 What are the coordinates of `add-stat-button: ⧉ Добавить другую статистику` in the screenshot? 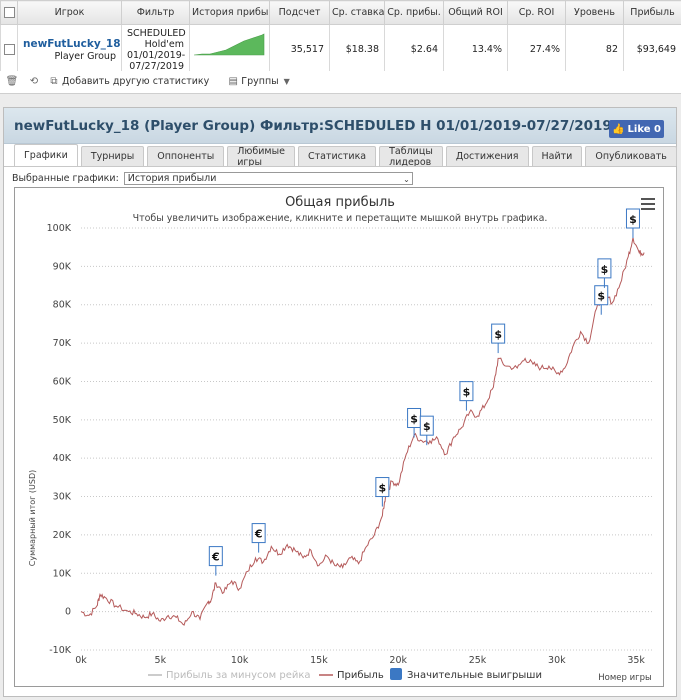 It's located at (127, 81).